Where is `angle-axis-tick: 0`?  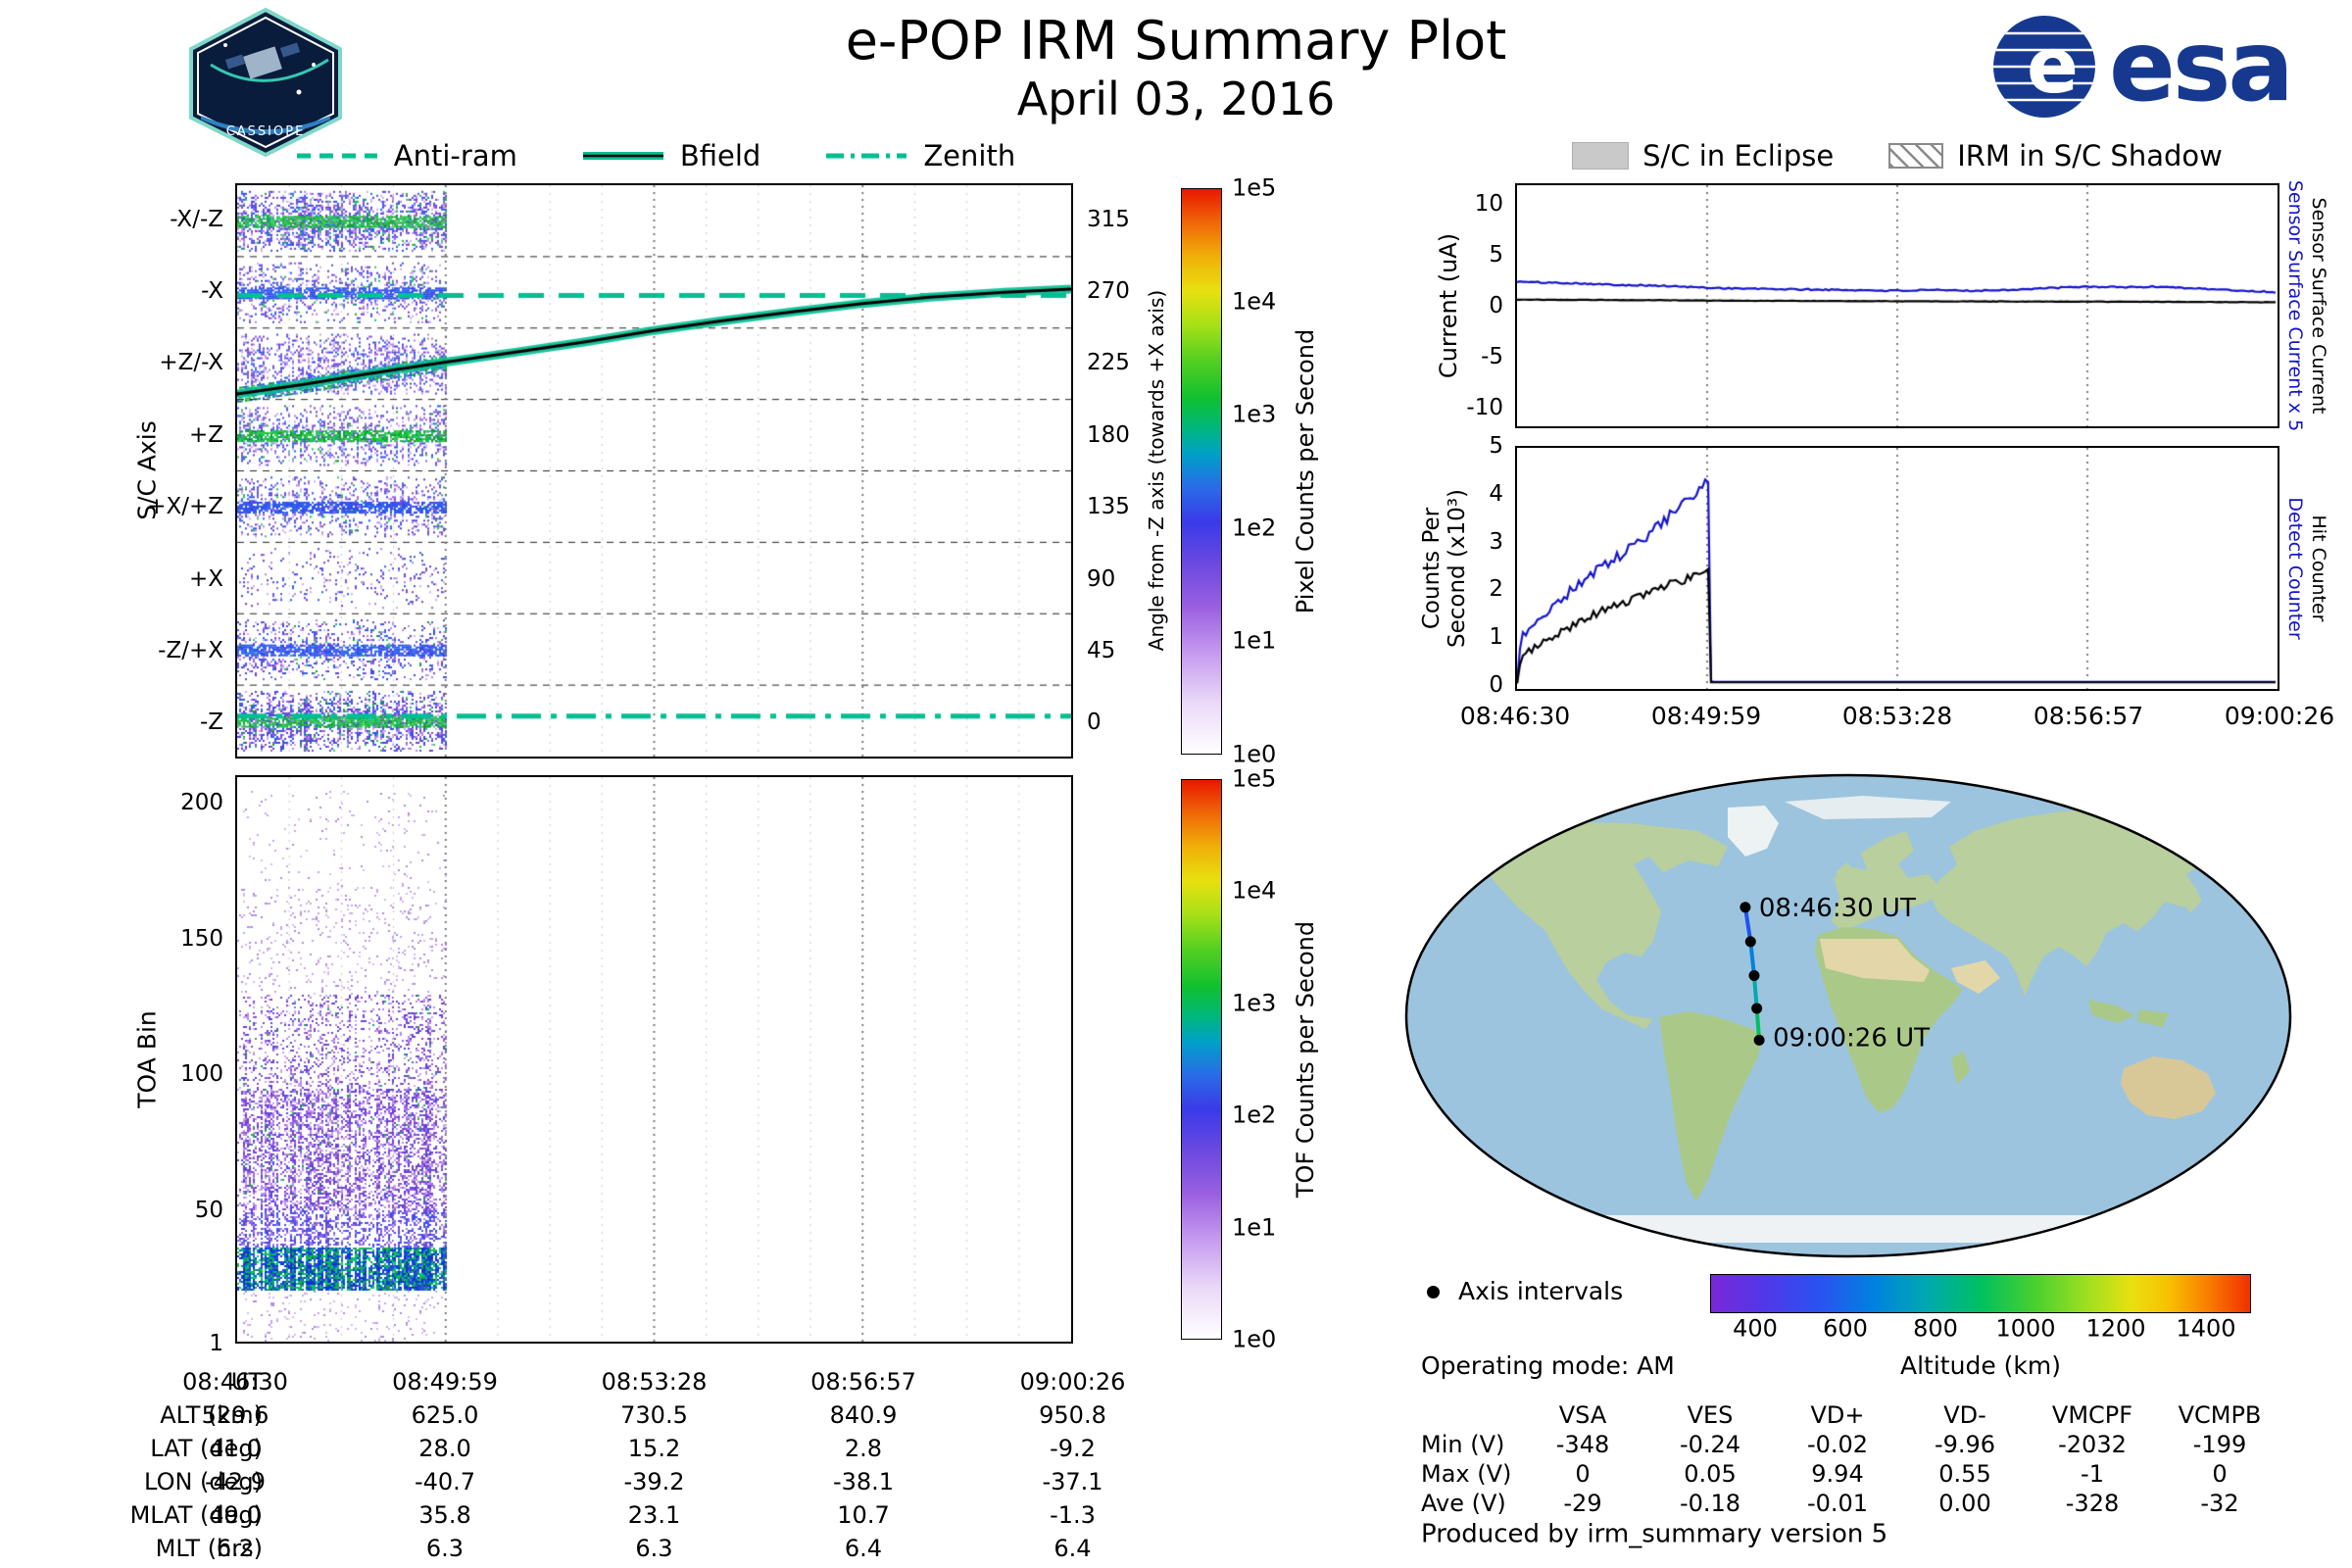
angle-axis-tick: 0 is located at coordinates (1094, 723).